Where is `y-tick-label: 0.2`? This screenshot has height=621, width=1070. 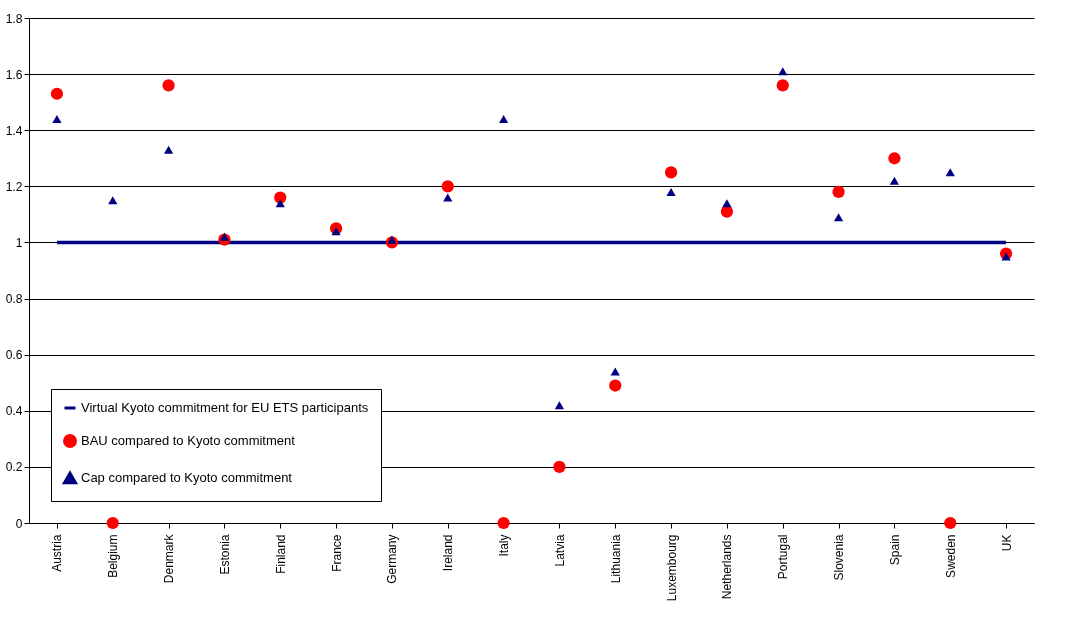 y-tick-label: 0.2 is located at coordinates (14, 467).